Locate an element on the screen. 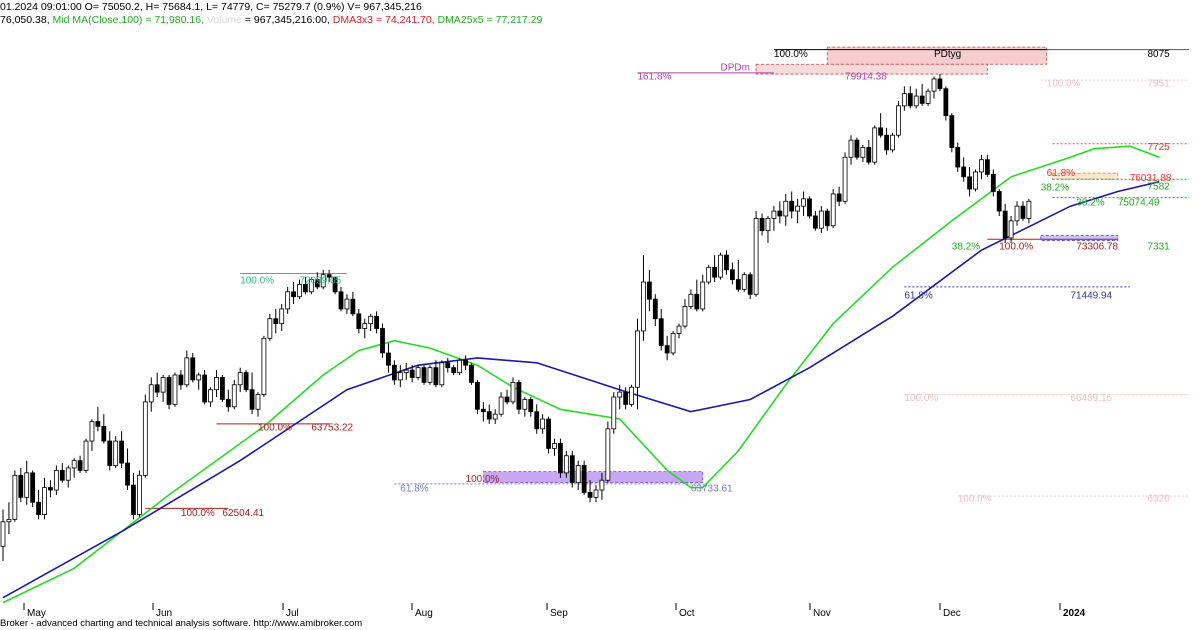 The image size is (1200, 630). indicator-info-segment-4: DMA3x3 = 74,241.70, is located at coordinates (385, 20).